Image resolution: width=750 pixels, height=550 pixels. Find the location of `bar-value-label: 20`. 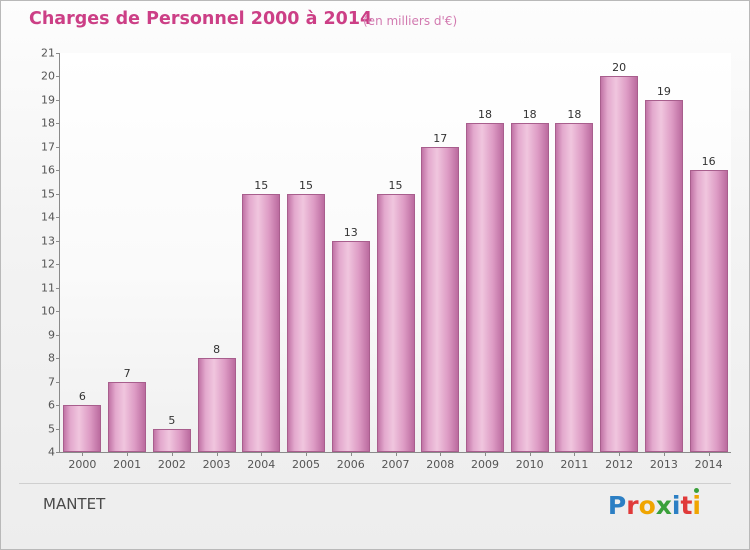

bar-value-label: 20 is located at coordinates (619, 68).